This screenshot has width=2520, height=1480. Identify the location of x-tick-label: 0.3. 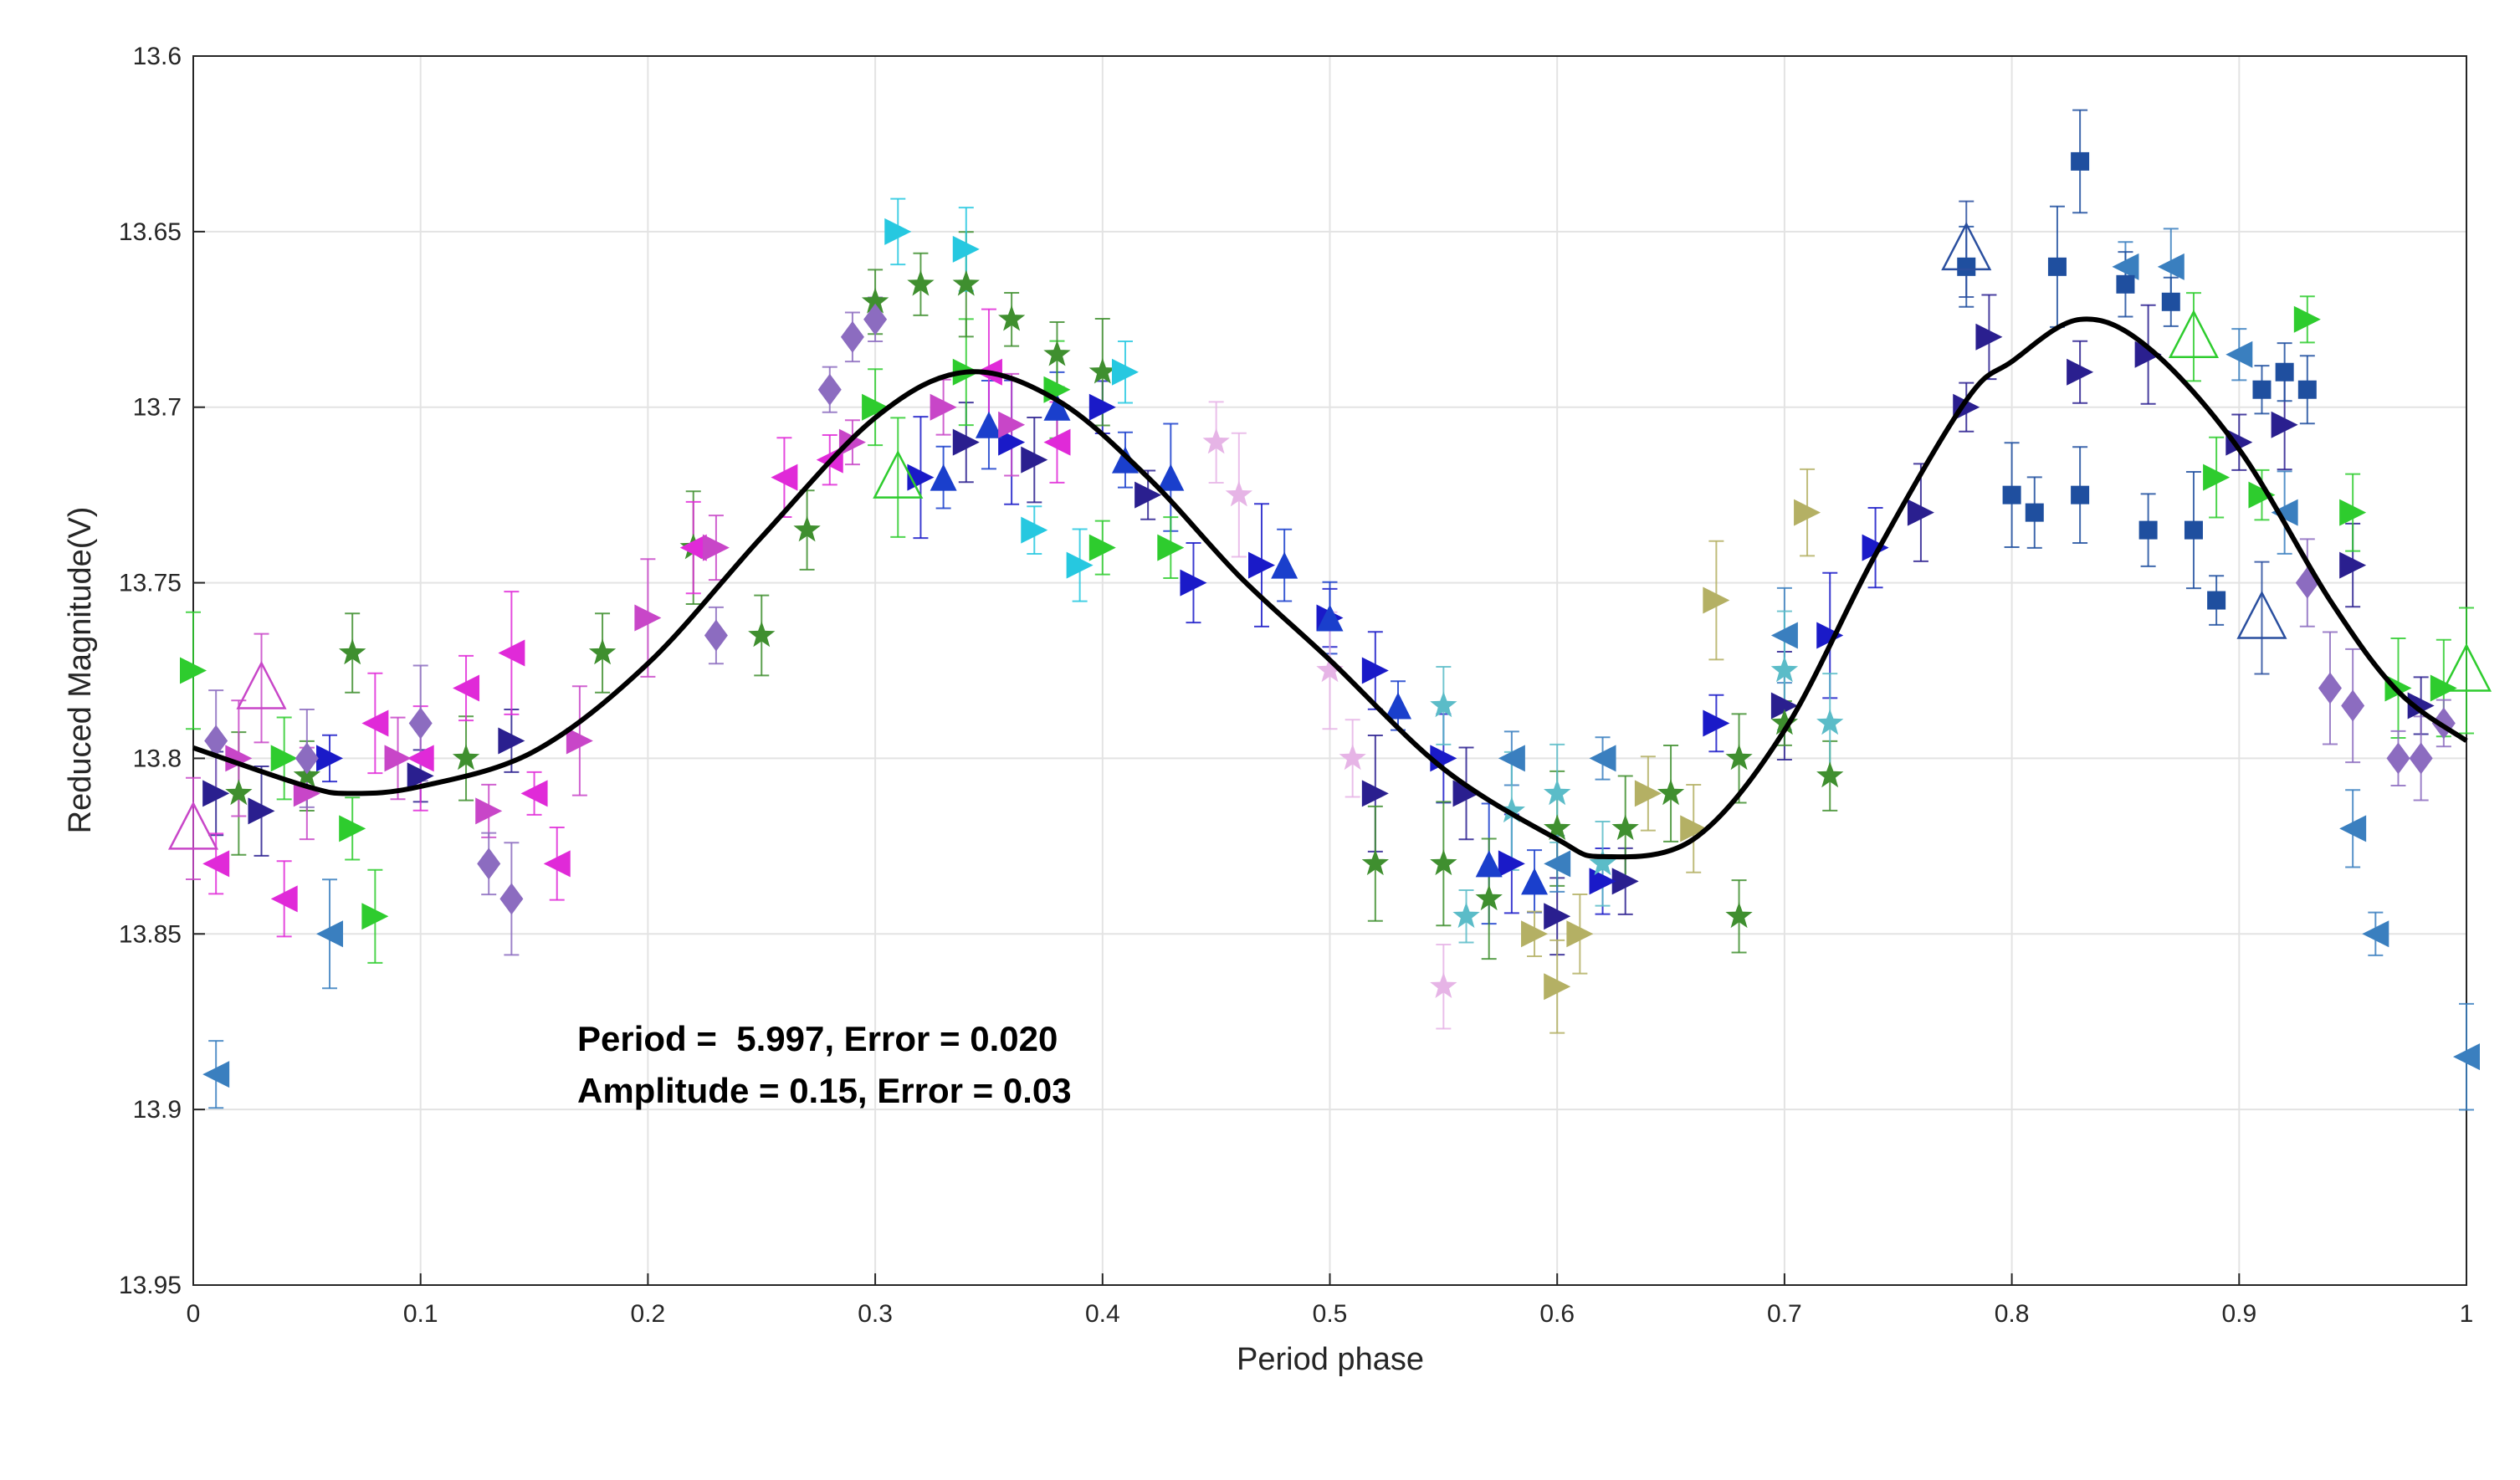
(875, 1314).